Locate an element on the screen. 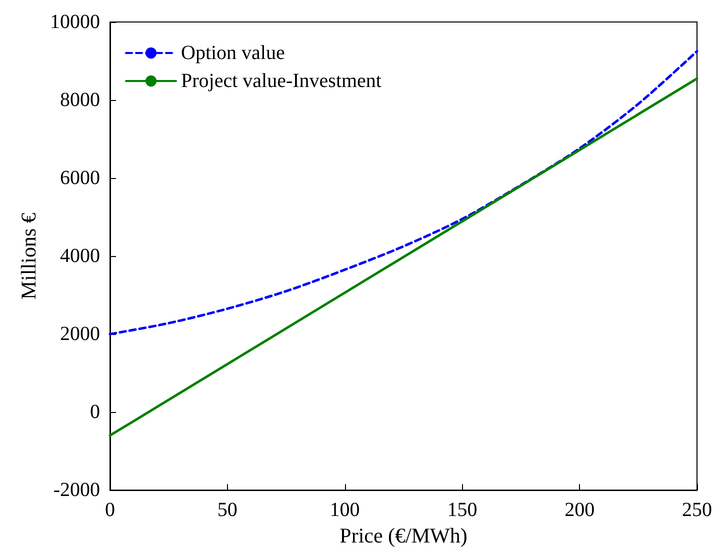  y-axis-title: Millions € is located at coordinates (28, 256).